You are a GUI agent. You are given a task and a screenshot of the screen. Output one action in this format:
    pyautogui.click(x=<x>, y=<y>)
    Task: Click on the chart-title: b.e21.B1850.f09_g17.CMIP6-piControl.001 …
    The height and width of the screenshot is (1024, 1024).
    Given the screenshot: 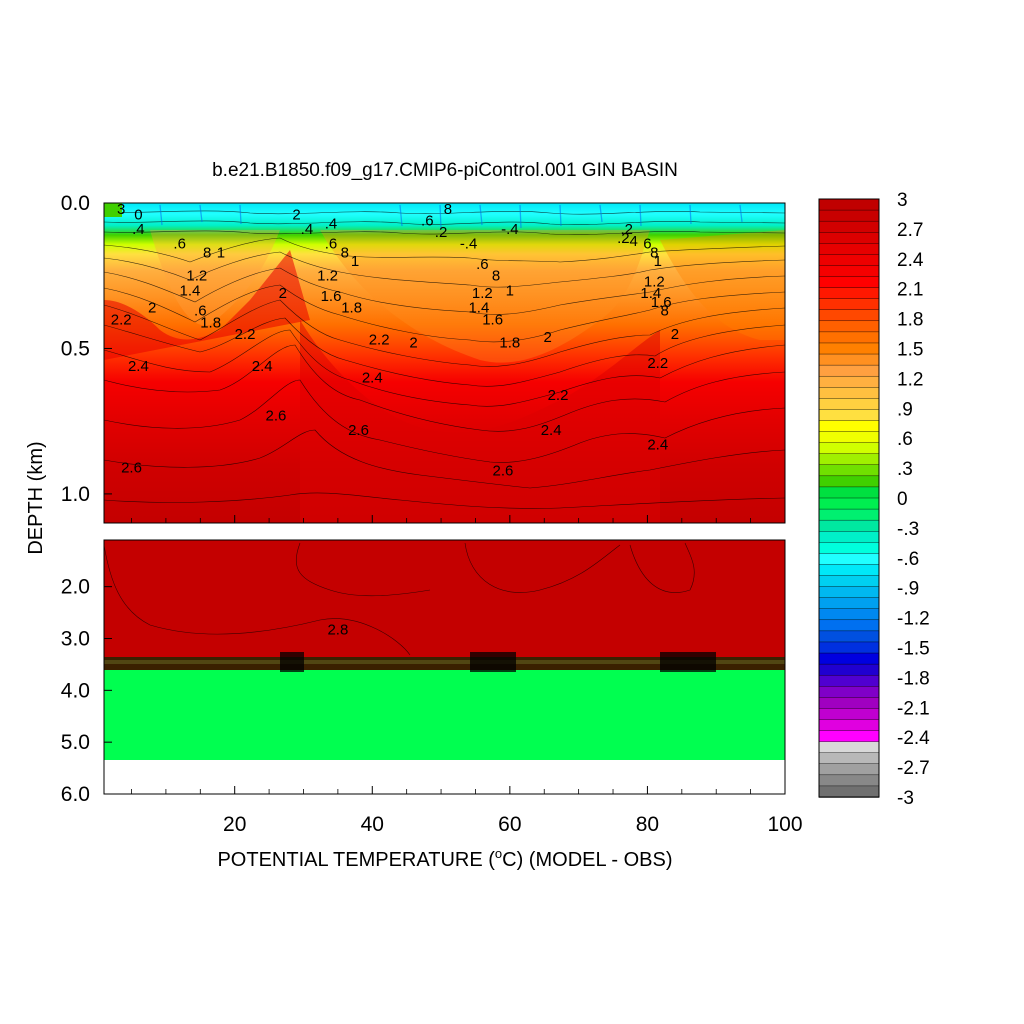 What is the action you would take?
    pyautogui.click(x=445, y=170)
    